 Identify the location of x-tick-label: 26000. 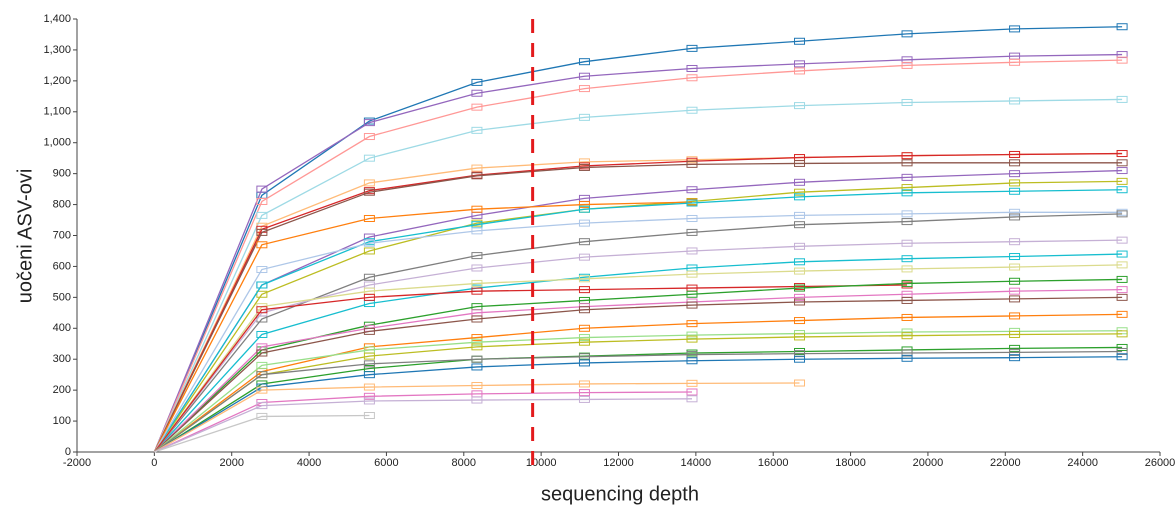
(1160, 463).